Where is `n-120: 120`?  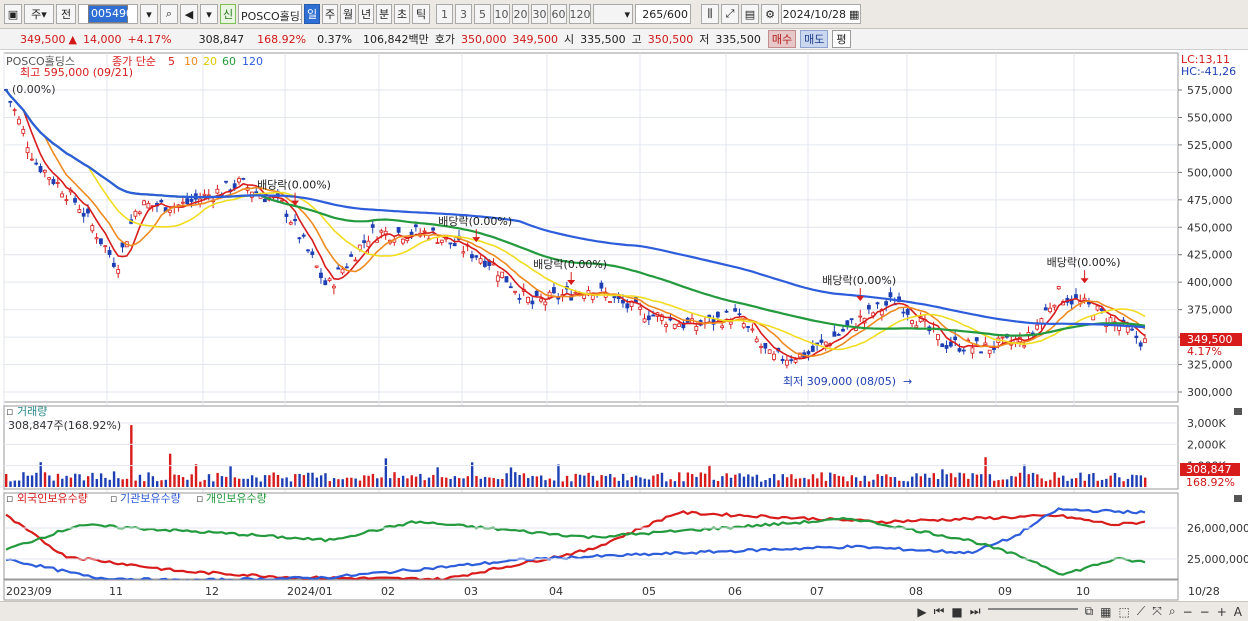
n-120: 120 is located at coordinates (580, 14).